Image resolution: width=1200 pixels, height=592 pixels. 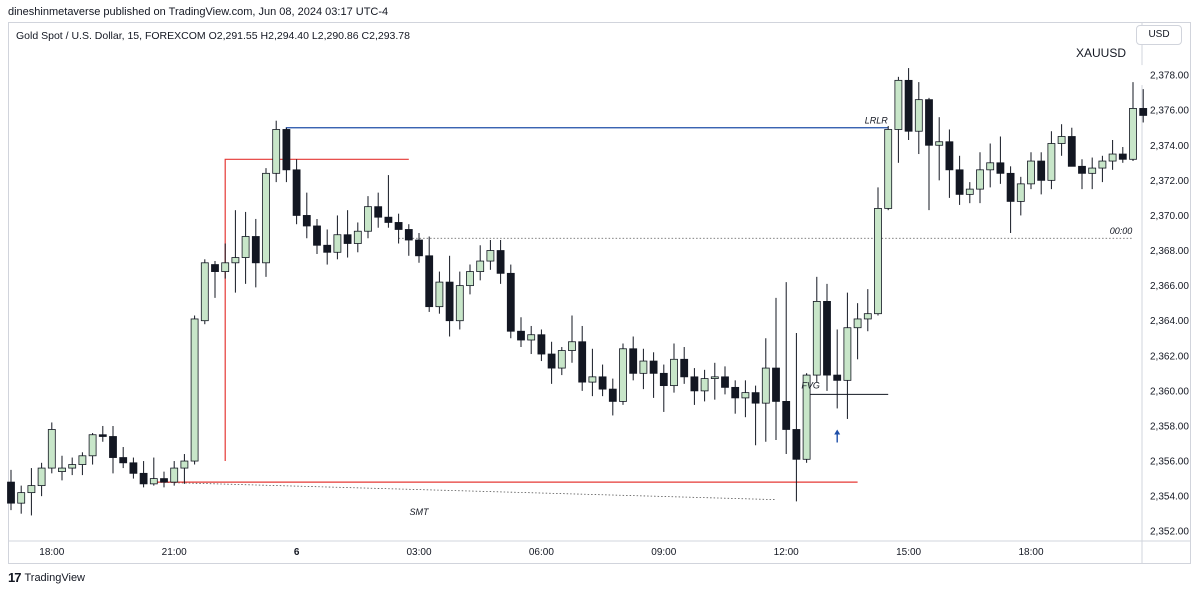 What do you see at coordinates (1101, 53) in the screenshot?
I see `symbol-label: XAUUSD` at bounding box center [1101, 53].